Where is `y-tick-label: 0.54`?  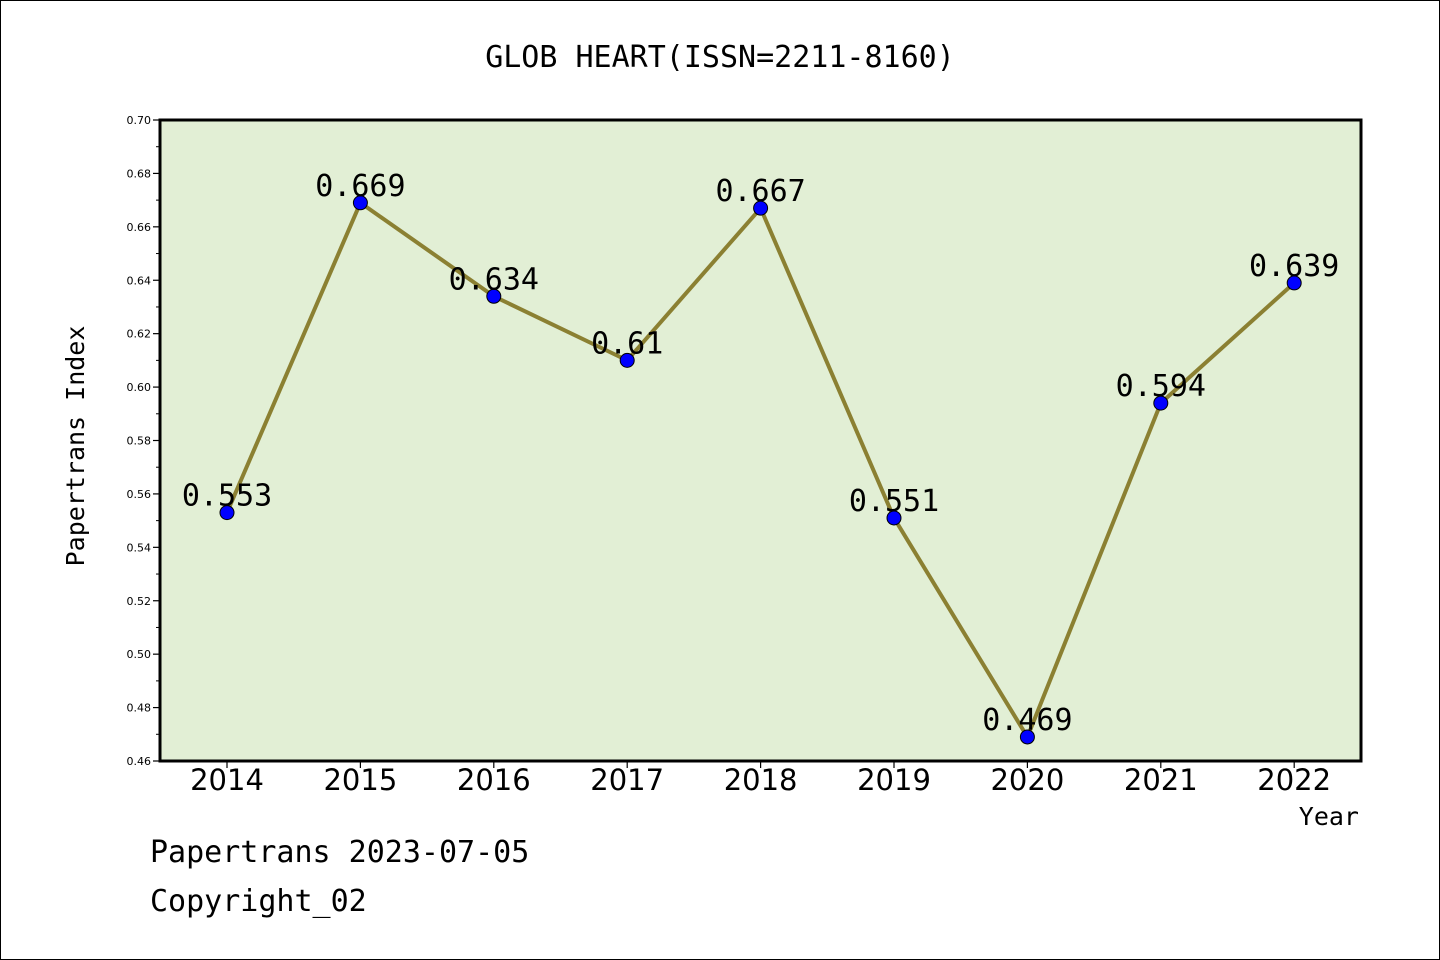 y-tick-label: 0.54 is located at coordinates (139, 547).